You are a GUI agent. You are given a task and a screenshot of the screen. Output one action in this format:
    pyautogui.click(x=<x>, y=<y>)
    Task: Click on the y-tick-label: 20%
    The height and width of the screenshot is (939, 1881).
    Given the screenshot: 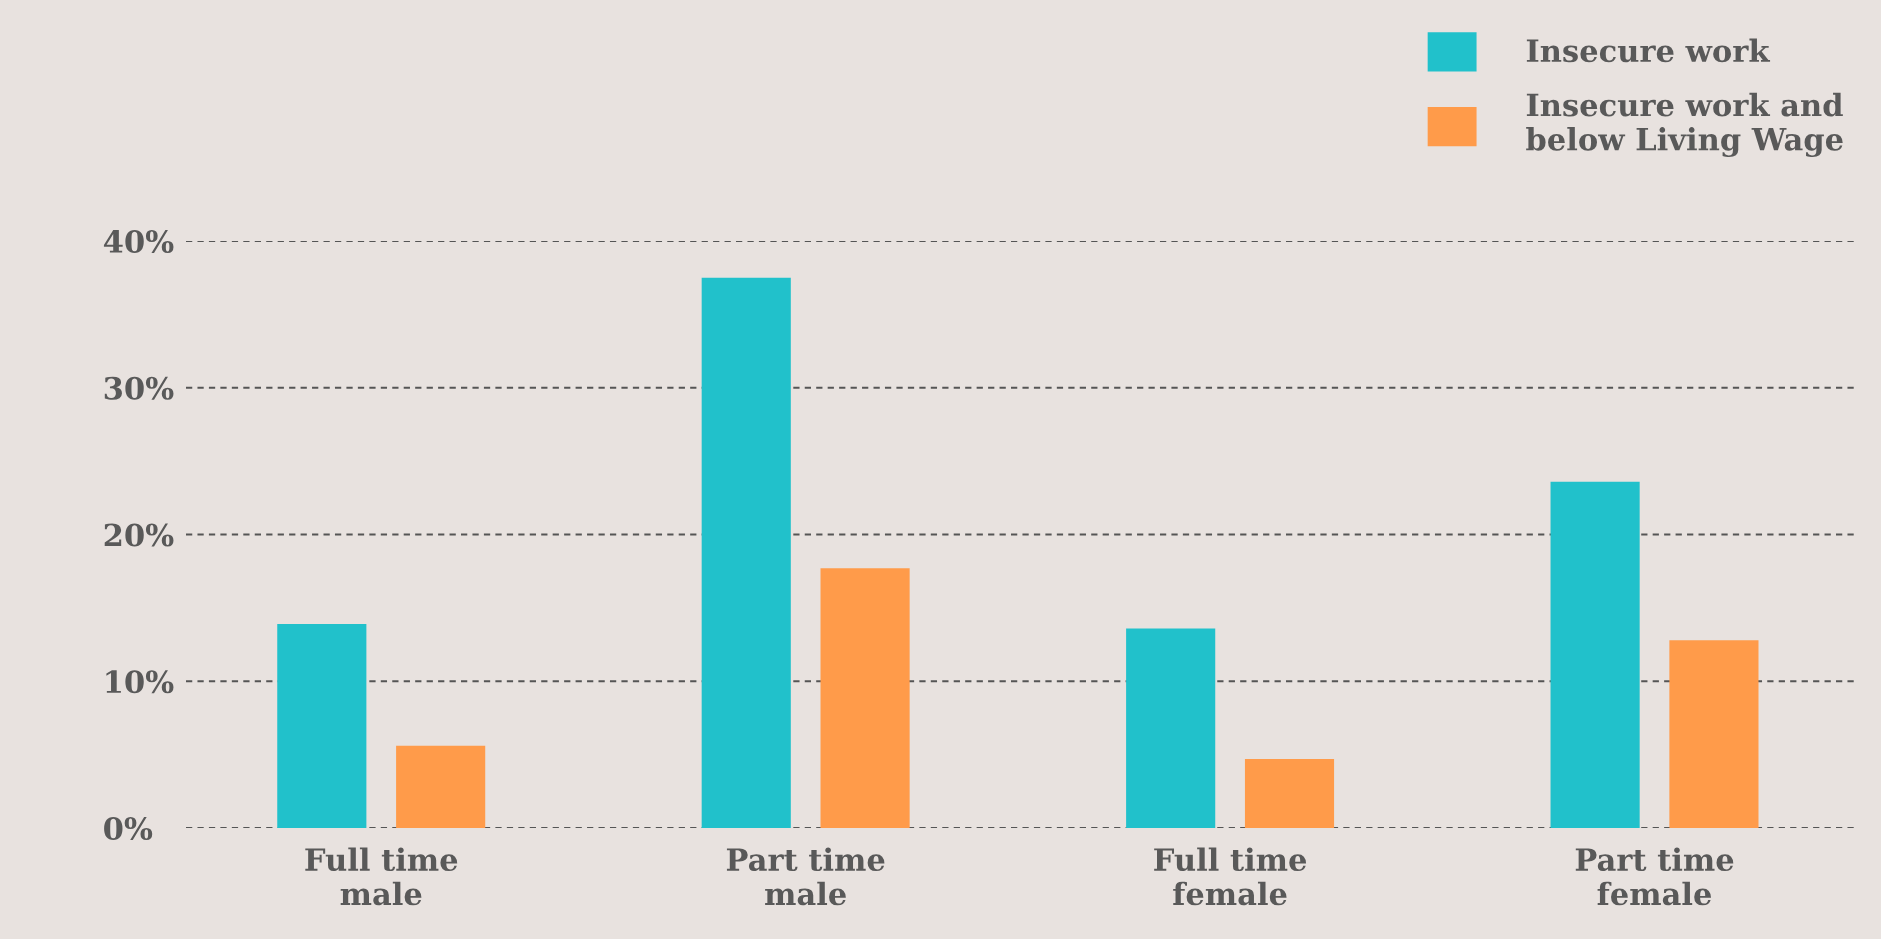 What is the action you would take?
    pyautogui.click(x=139, y=535)
    